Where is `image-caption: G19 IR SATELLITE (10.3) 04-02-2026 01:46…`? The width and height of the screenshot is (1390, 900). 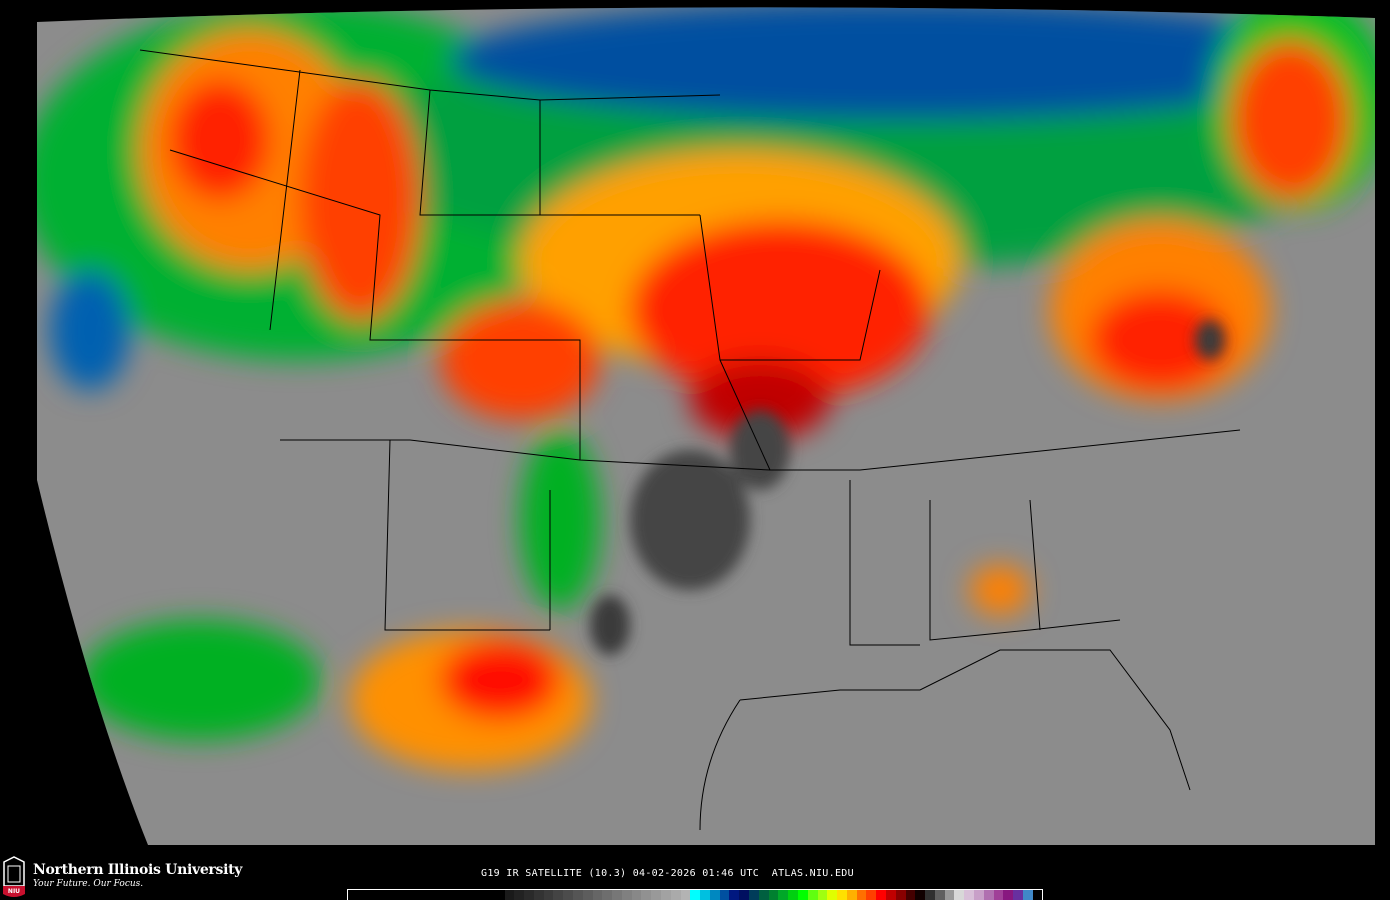 image-caption: G19 IR SATELLITE (10.3) 04-02-2026 01:46… is located at coordinates (667, 873).